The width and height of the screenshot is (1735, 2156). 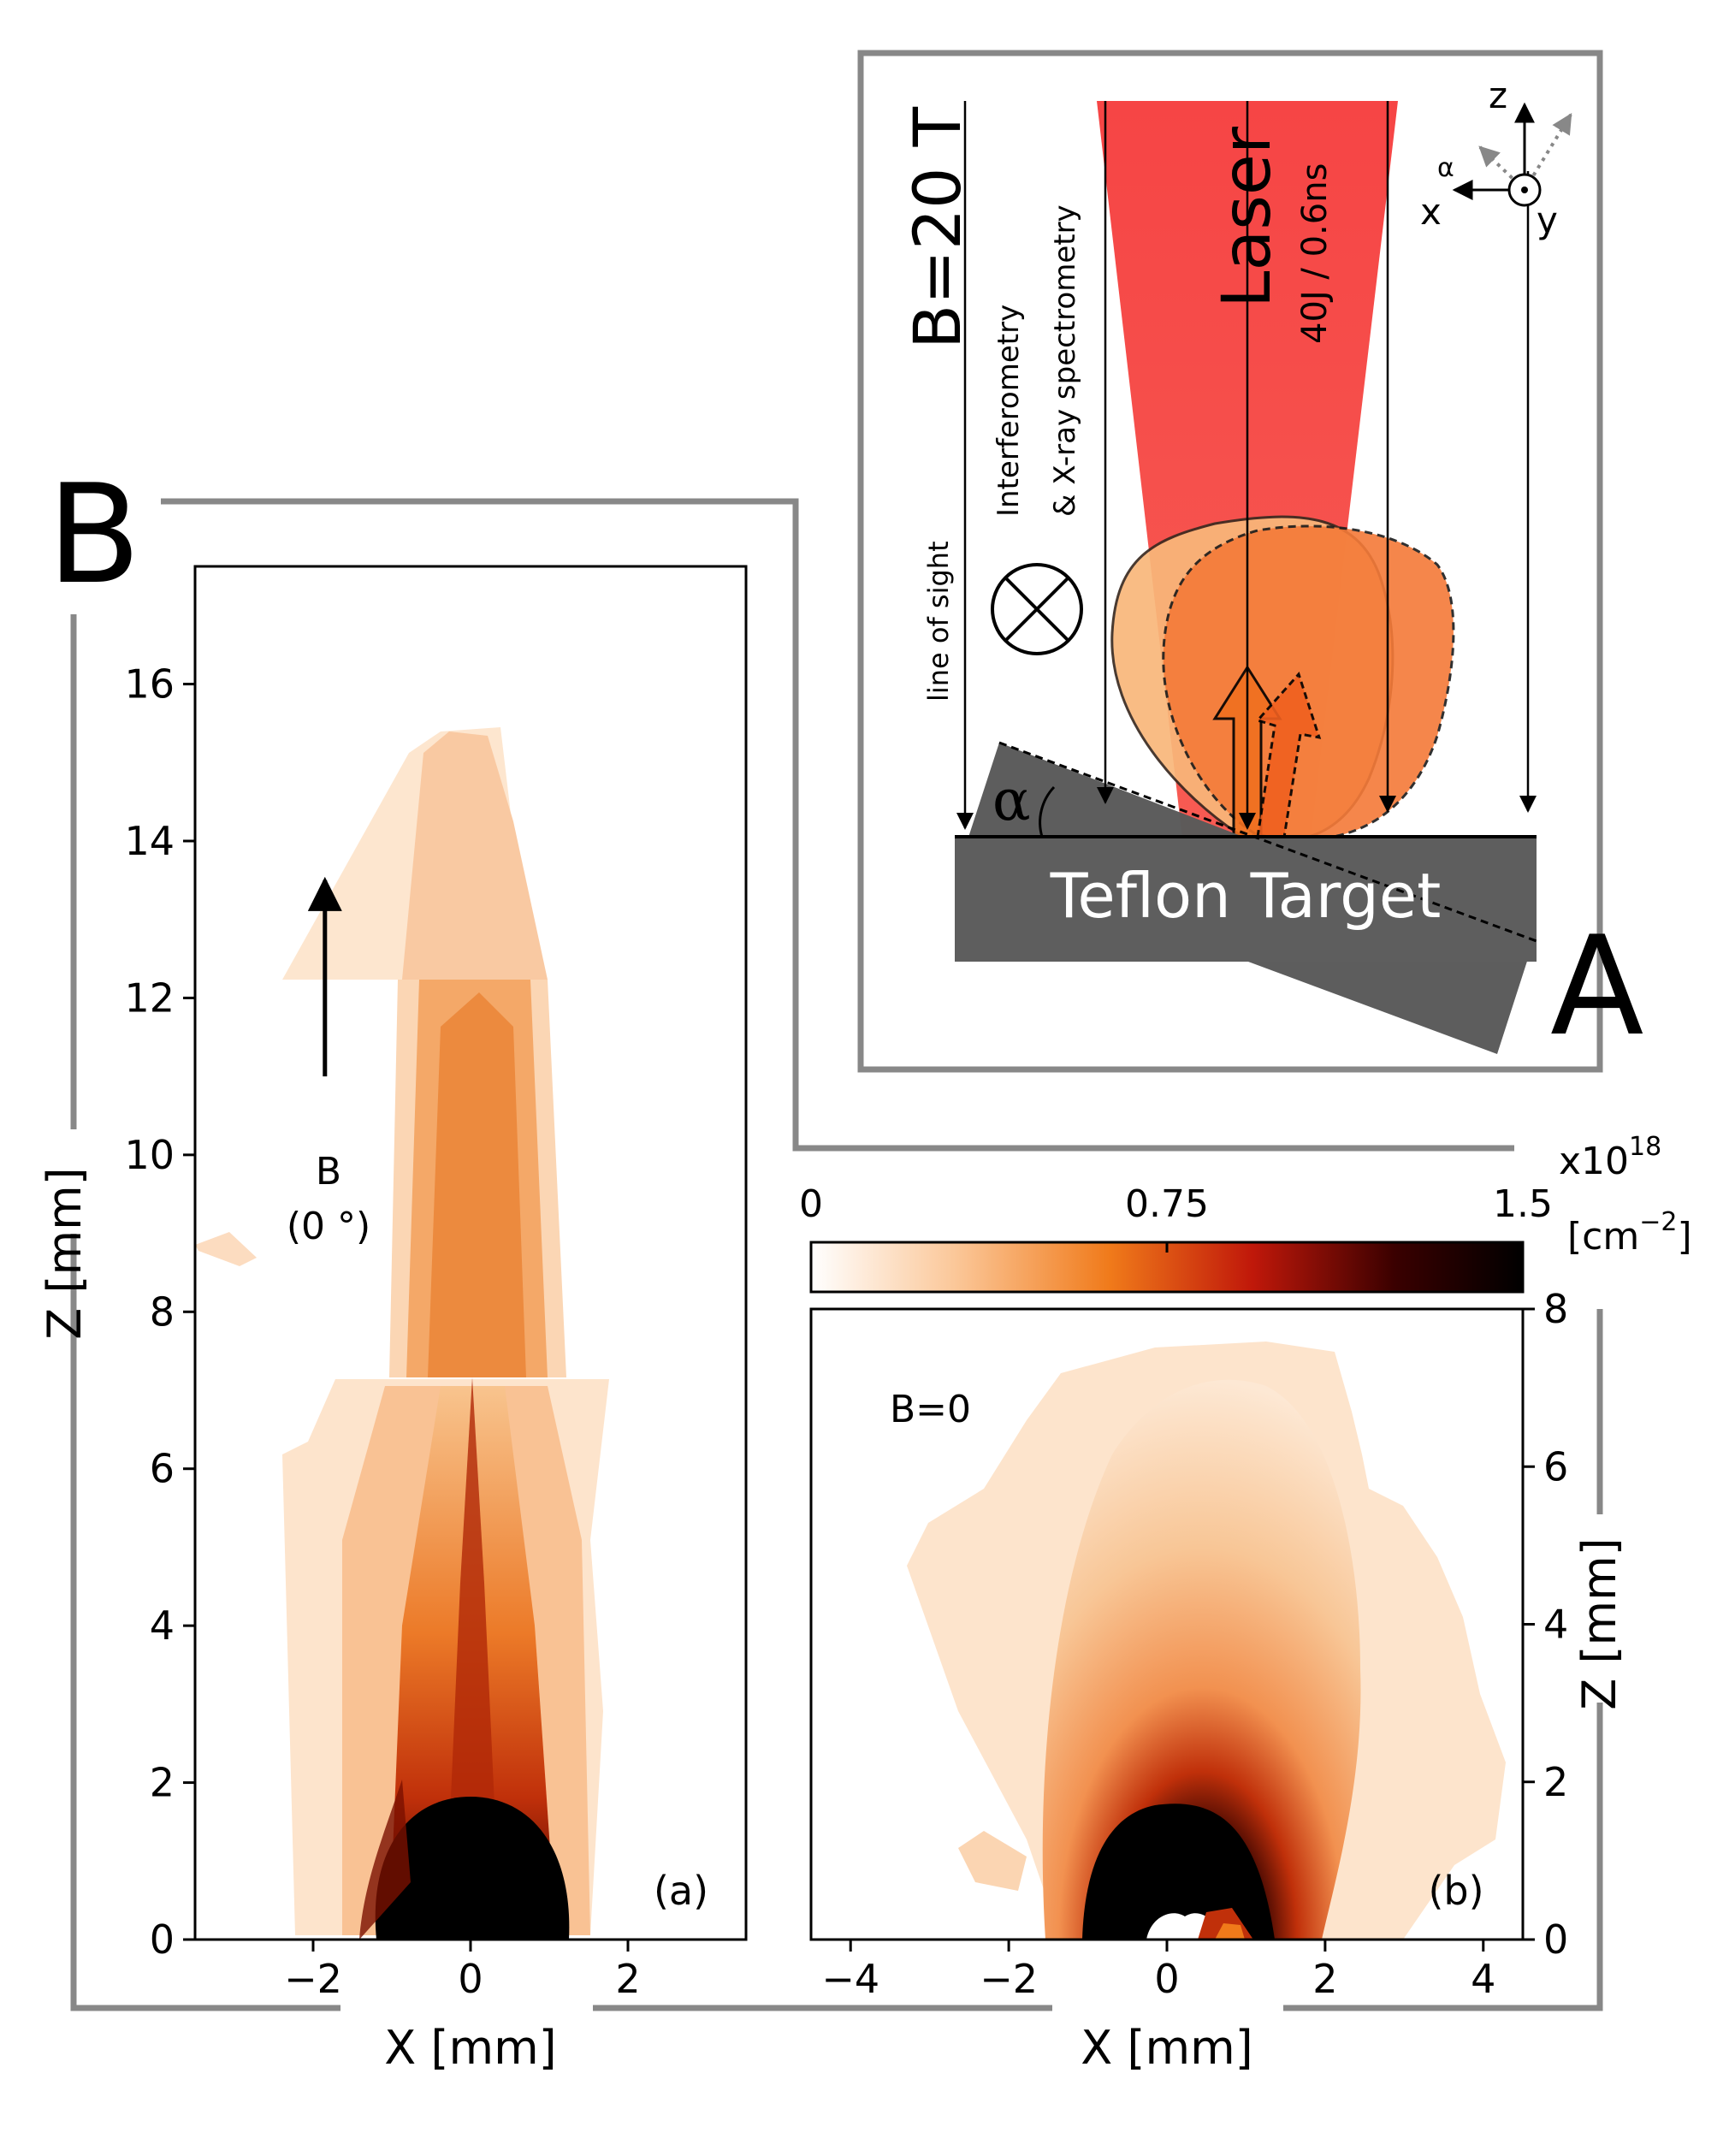 What do you see at coordinates (937, 227) in the screenshot?
I see `field-strength-label: B=20 T` at bounding box center [937, 227].